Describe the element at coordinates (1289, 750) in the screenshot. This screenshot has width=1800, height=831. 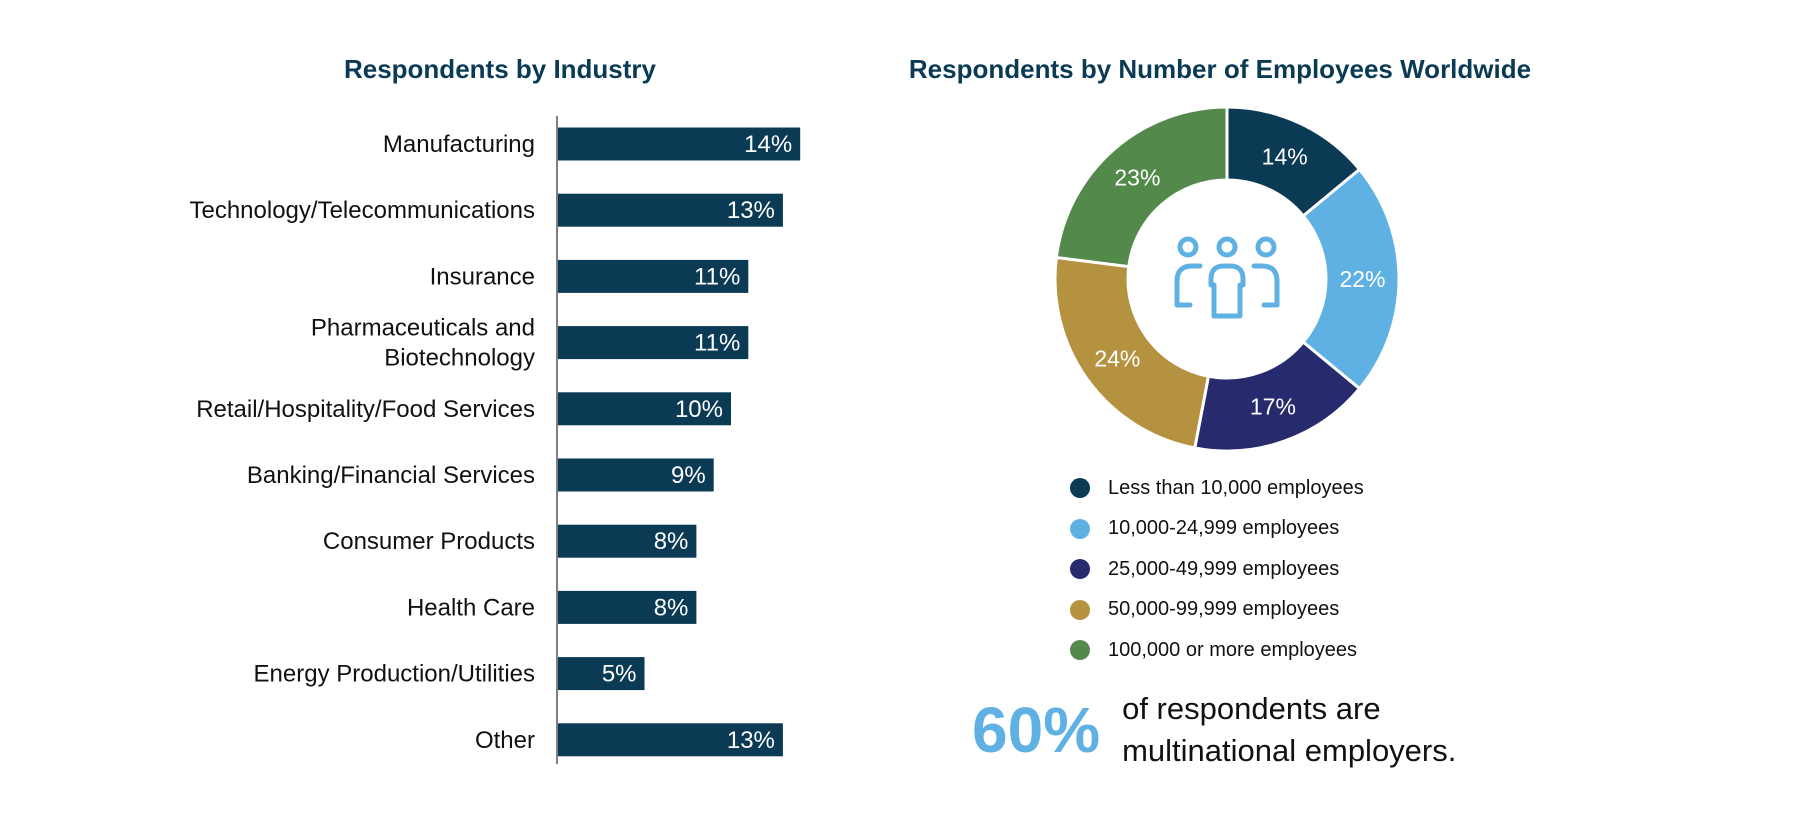
I see `callout-line: multinational employers.` at that location.